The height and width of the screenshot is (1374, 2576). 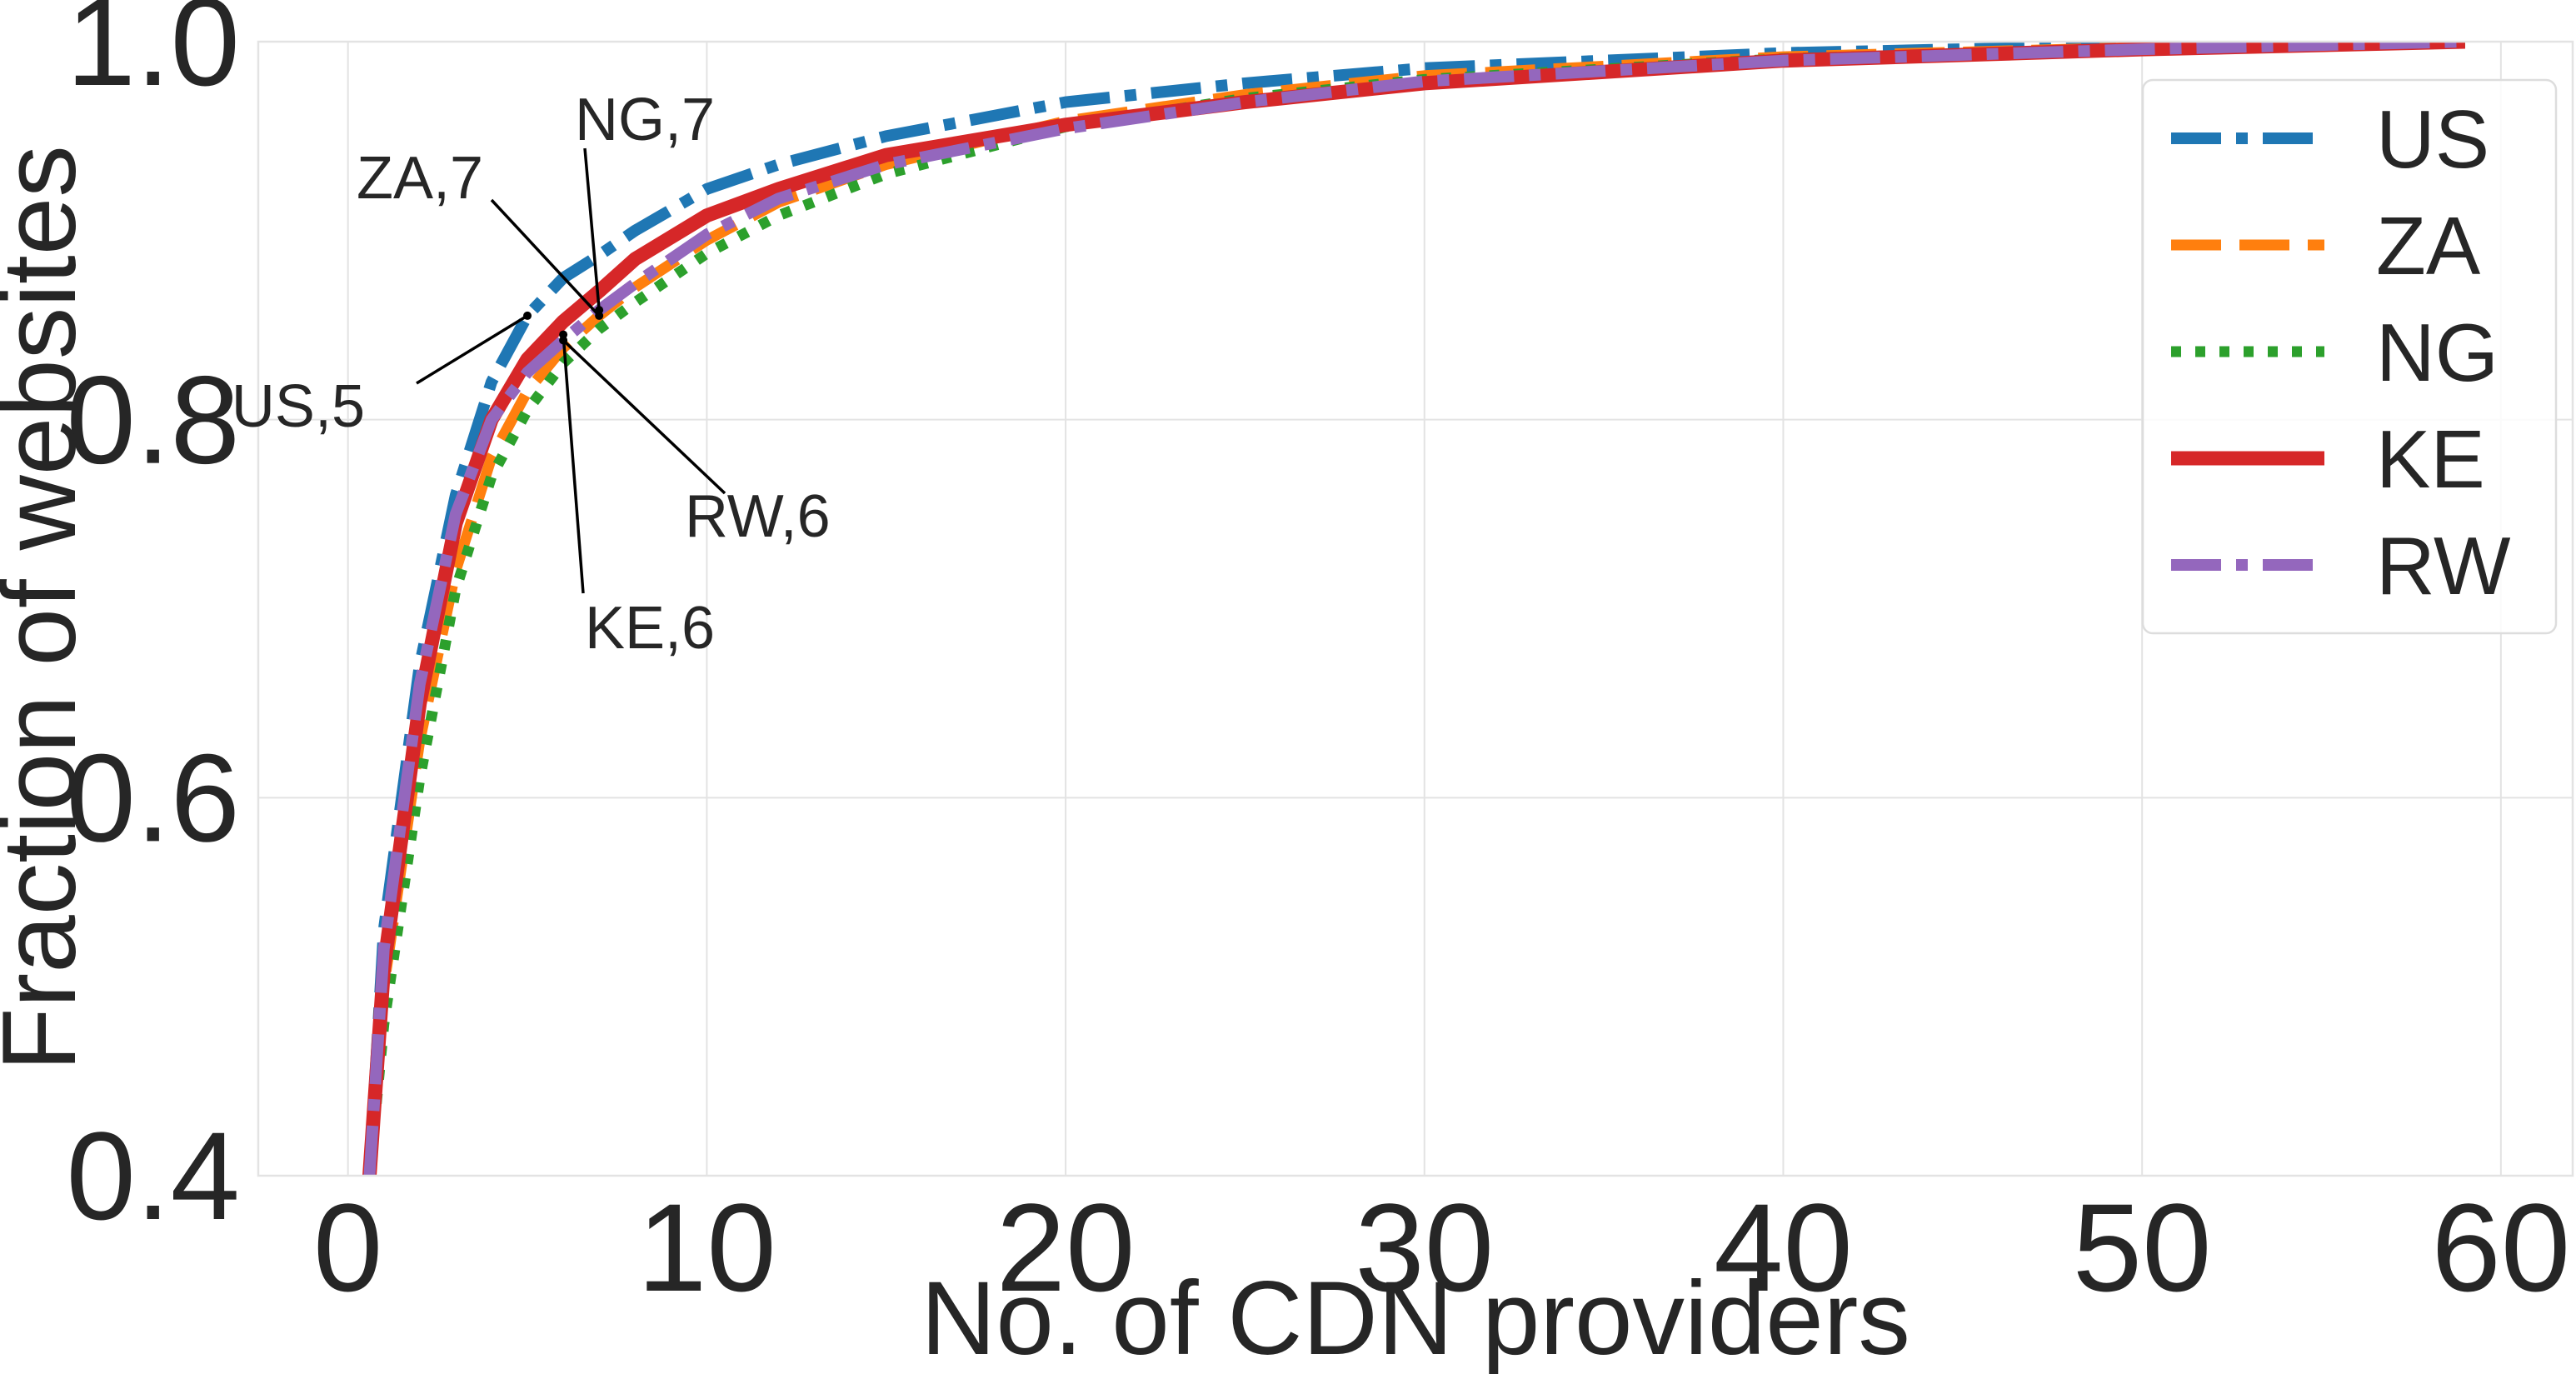 I want to click on annotation-ke-6: KE,6, so click(x=637, y=496).